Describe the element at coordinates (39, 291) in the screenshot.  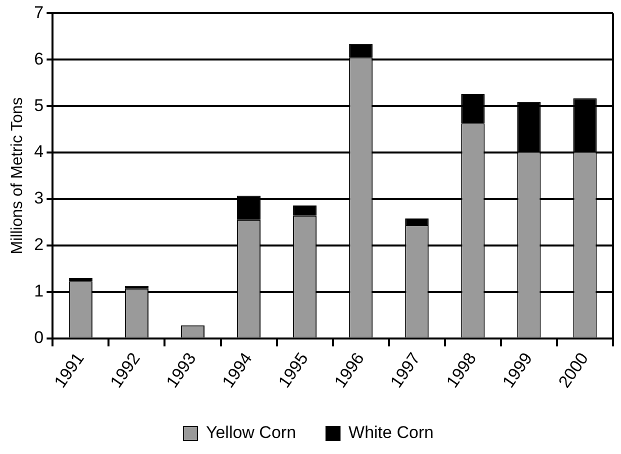
I see `y-tick-label: 1` at that location.